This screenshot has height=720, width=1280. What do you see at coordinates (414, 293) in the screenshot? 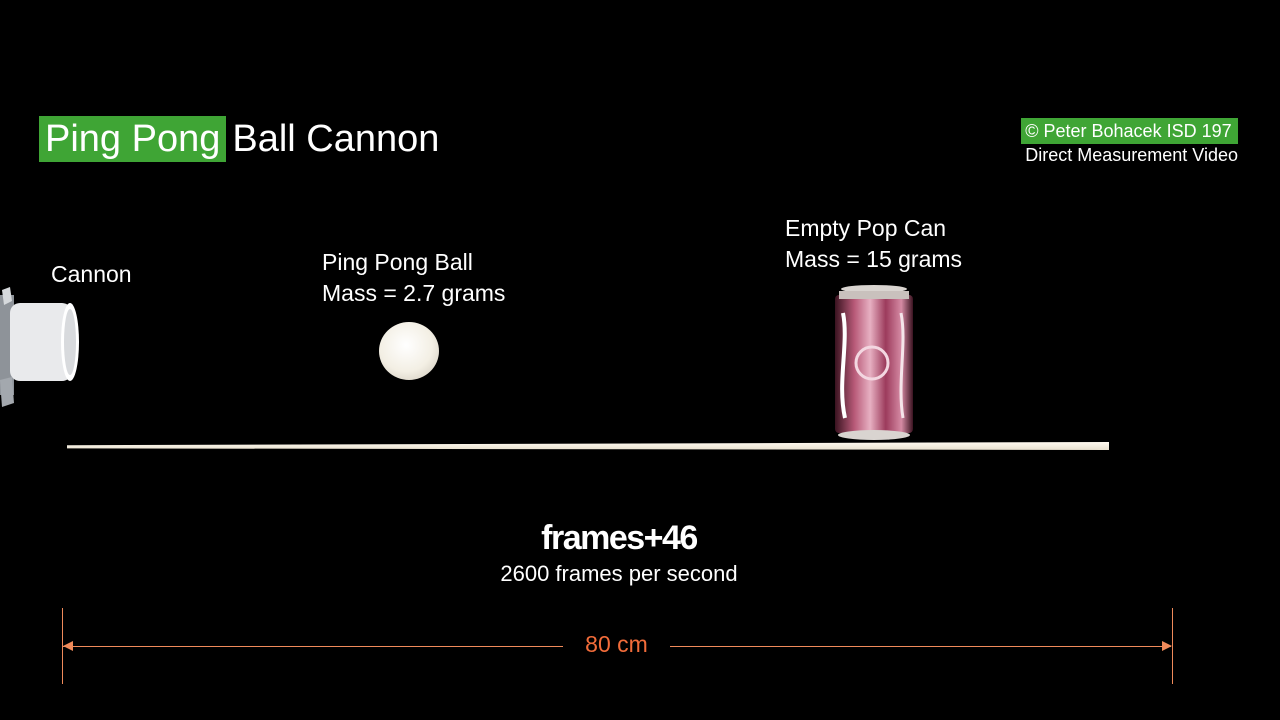
I see `ball-mass: Mass = 2.7 grams` at bounding box center [414, 293].